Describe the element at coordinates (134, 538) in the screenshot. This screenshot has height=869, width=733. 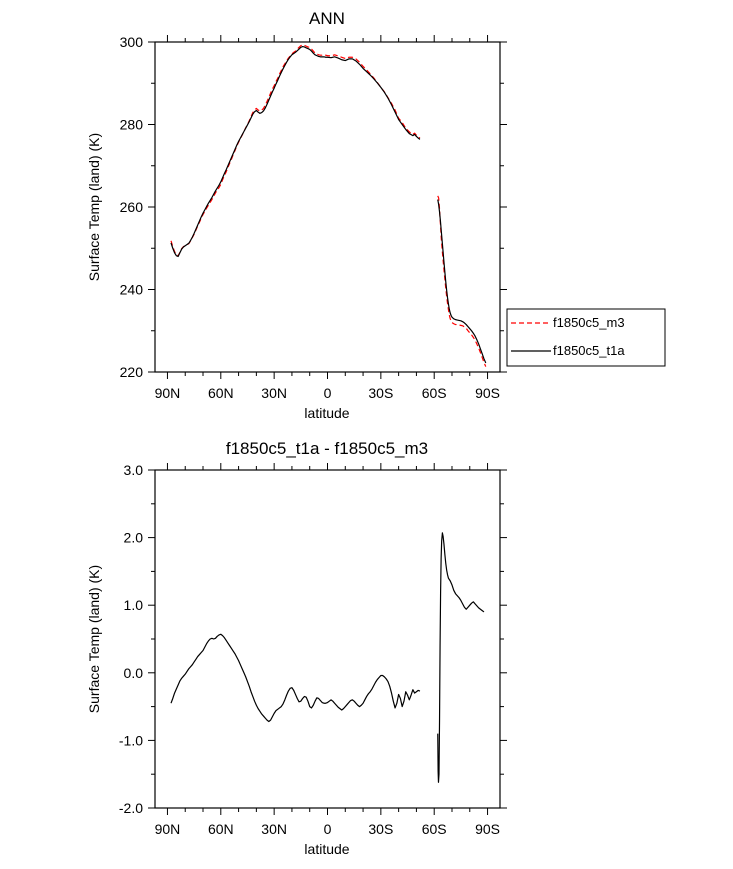
I see `y-tick-label: 2.0` at that location.